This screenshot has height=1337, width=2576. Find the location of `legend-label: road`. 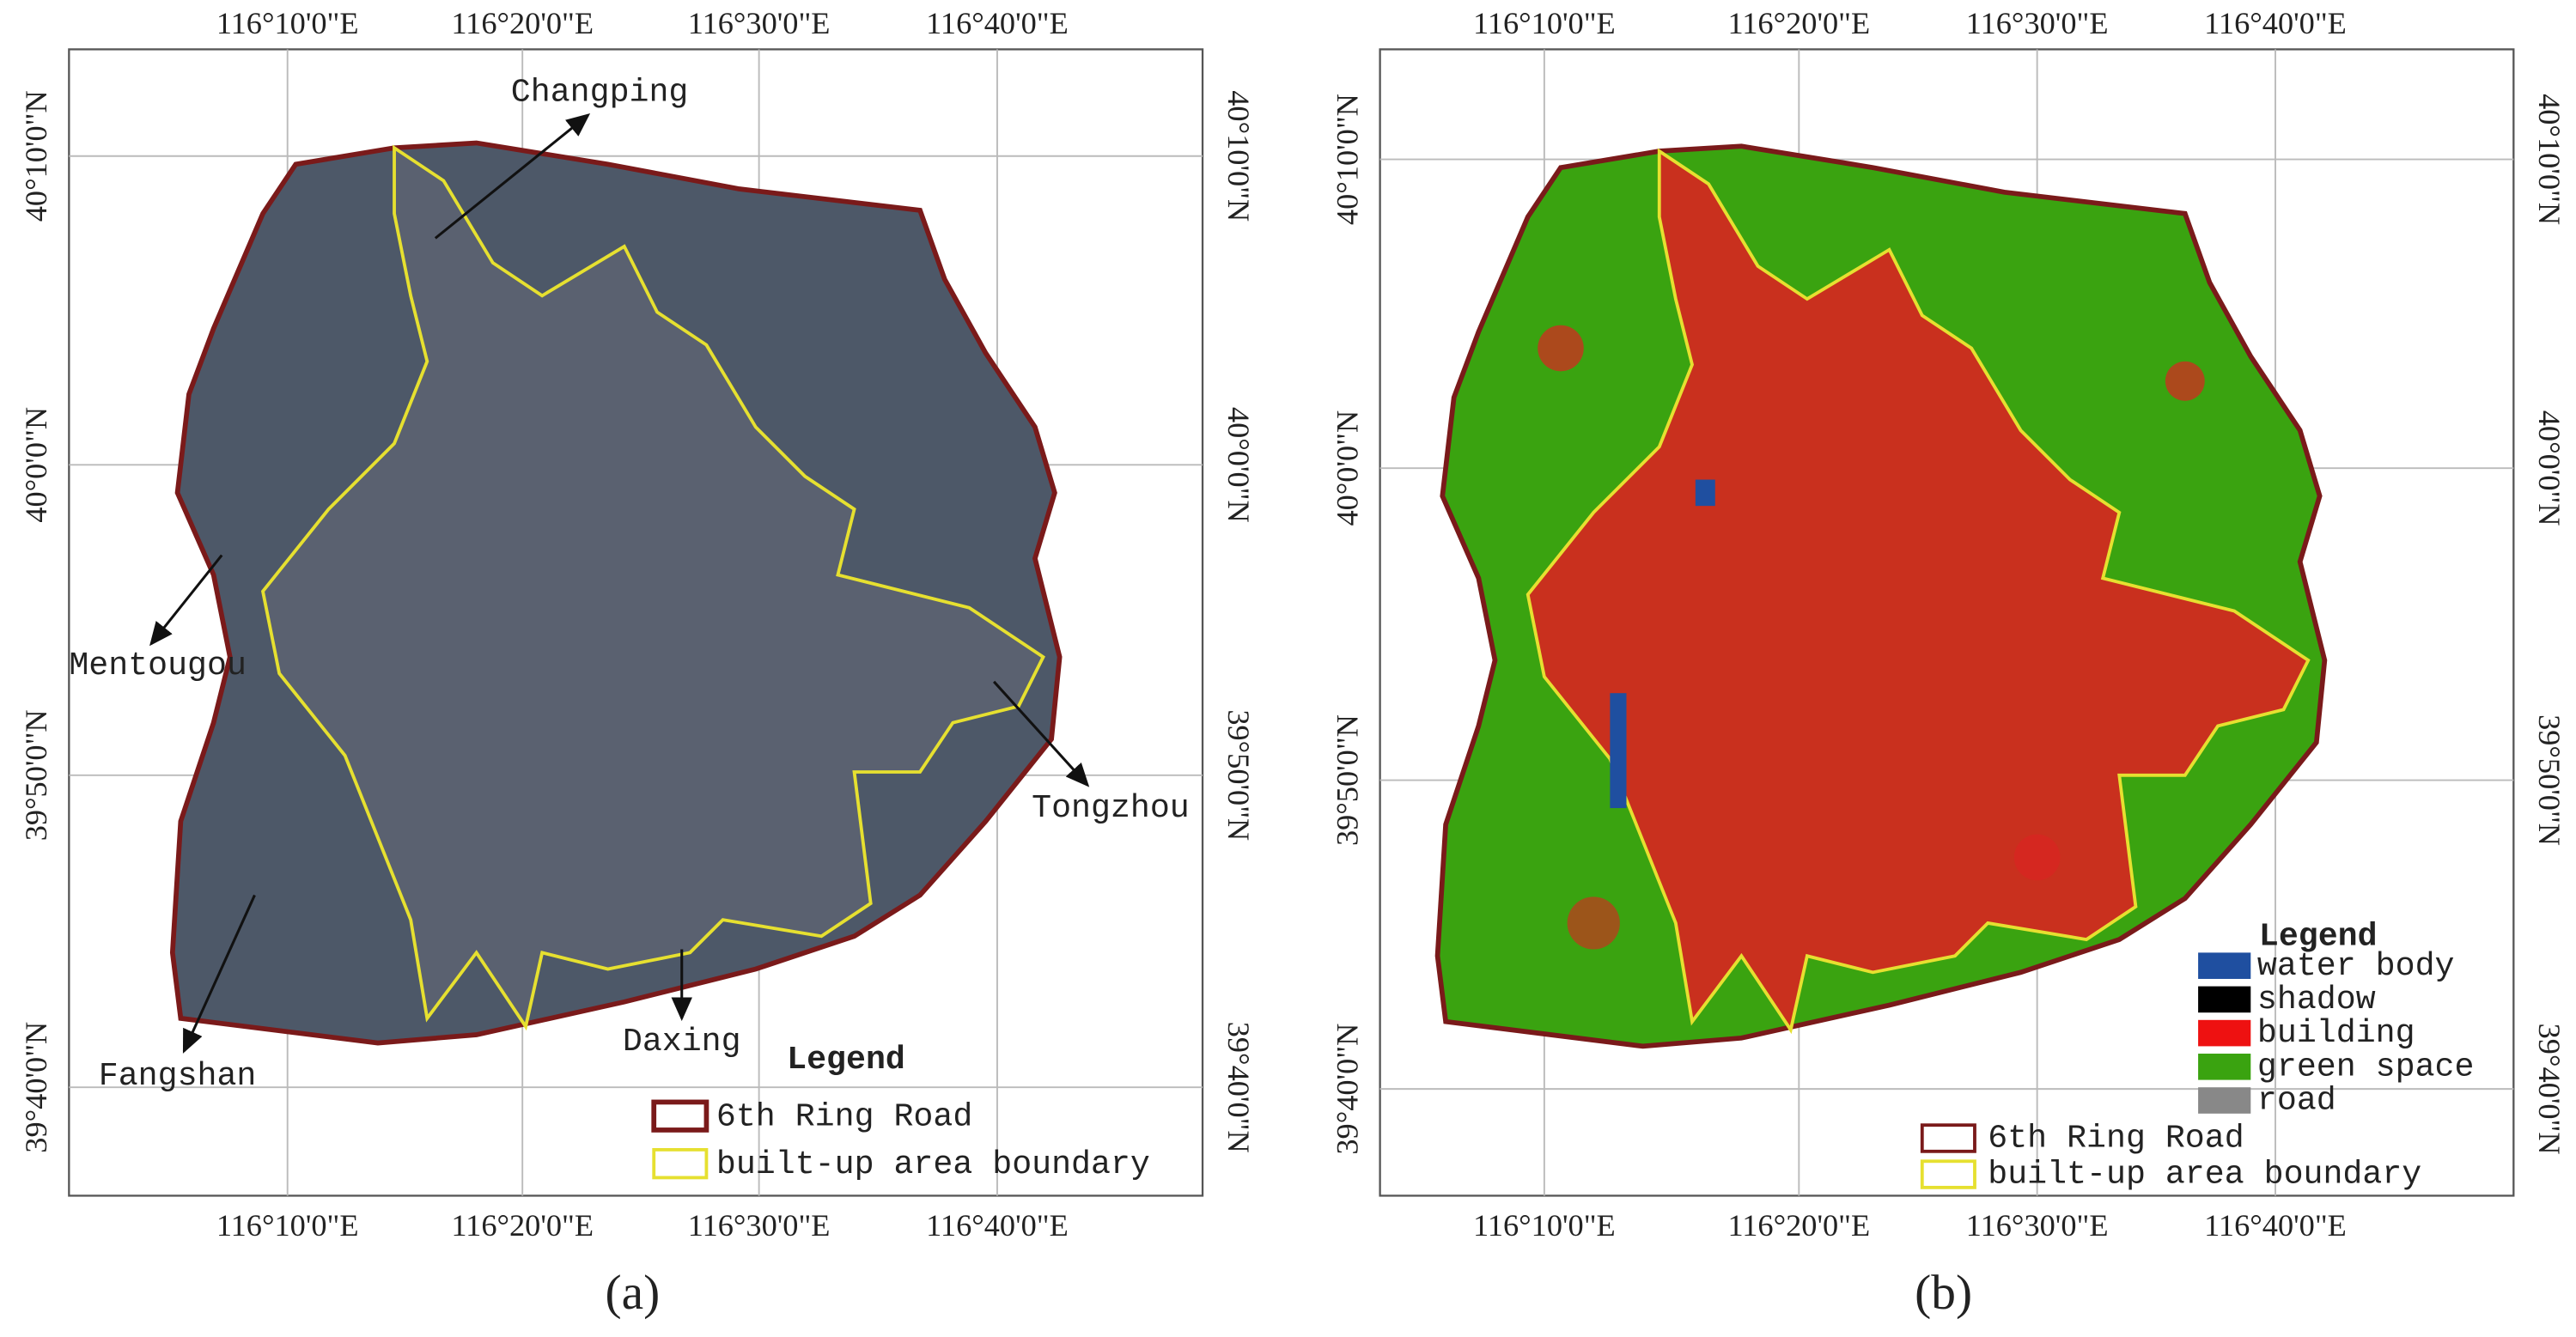

legend-label: road is located at coordinates (2296, 1101).